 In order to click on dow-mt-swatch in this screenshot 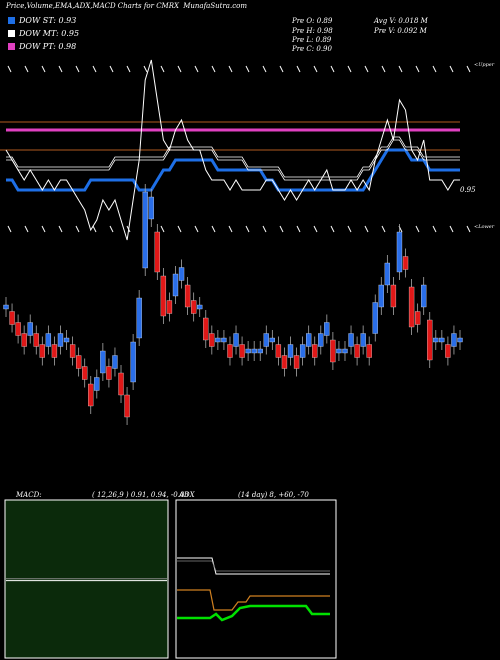, I will do `click(11, 33)`.